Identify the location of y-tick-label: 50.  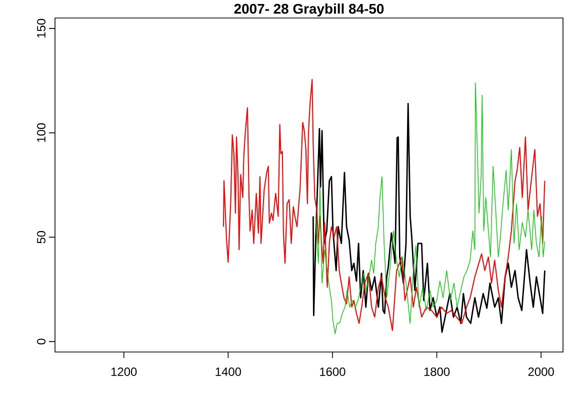
(41, 237).